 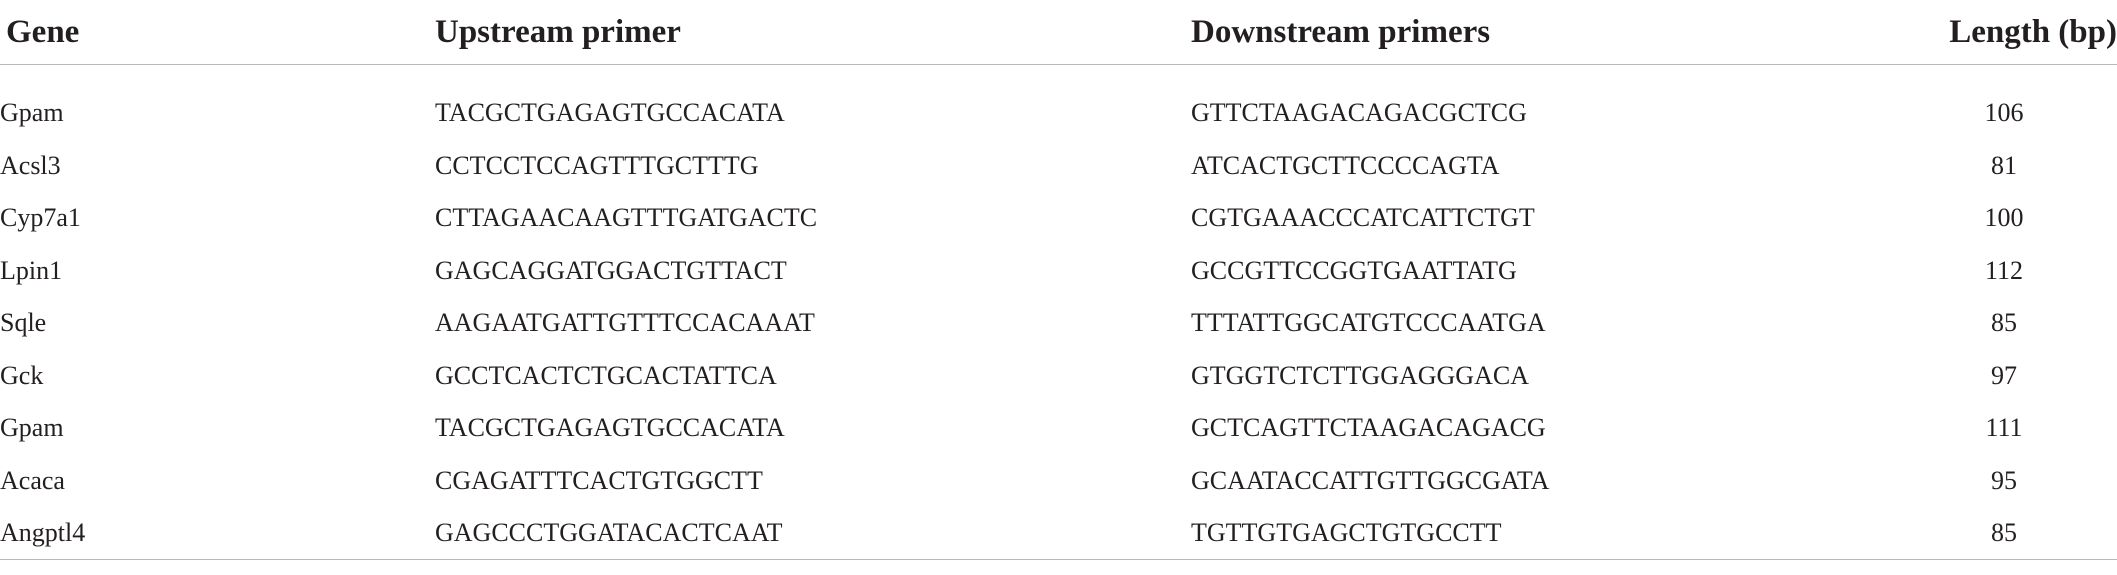 What do you see at coordinates (1541, 32) in the screenshot?
I see `header-downstream-primers: Downstream primers` at bounding box center [1541, 32].